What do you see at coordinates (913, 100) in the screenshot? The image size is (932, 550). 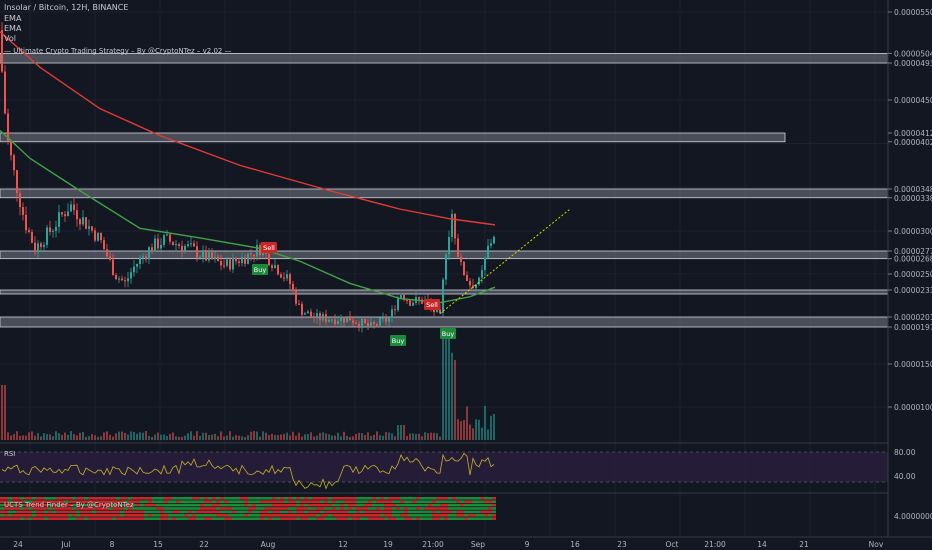 I see `price-tick: 0.00004500` at bounding box center [913, 100].